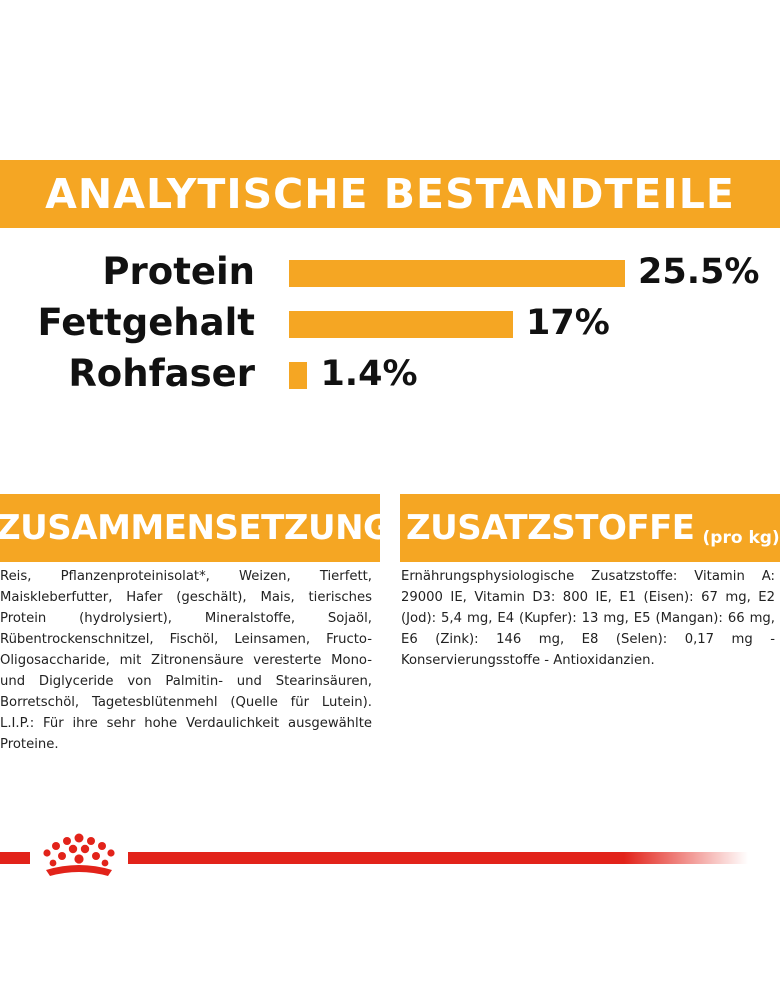  I want to click on analysis-banner: ANALYTISCHE BESTANDTEILE, so click(390, 194).